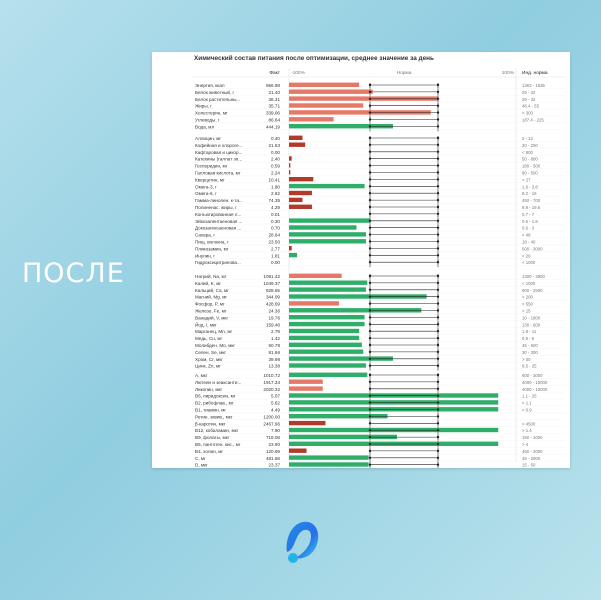  What do you see at coordinates (210, 410) in the screenshot?
I see `nutrient-name: В1, тиамин, мг` at bounding box center [210, 410].